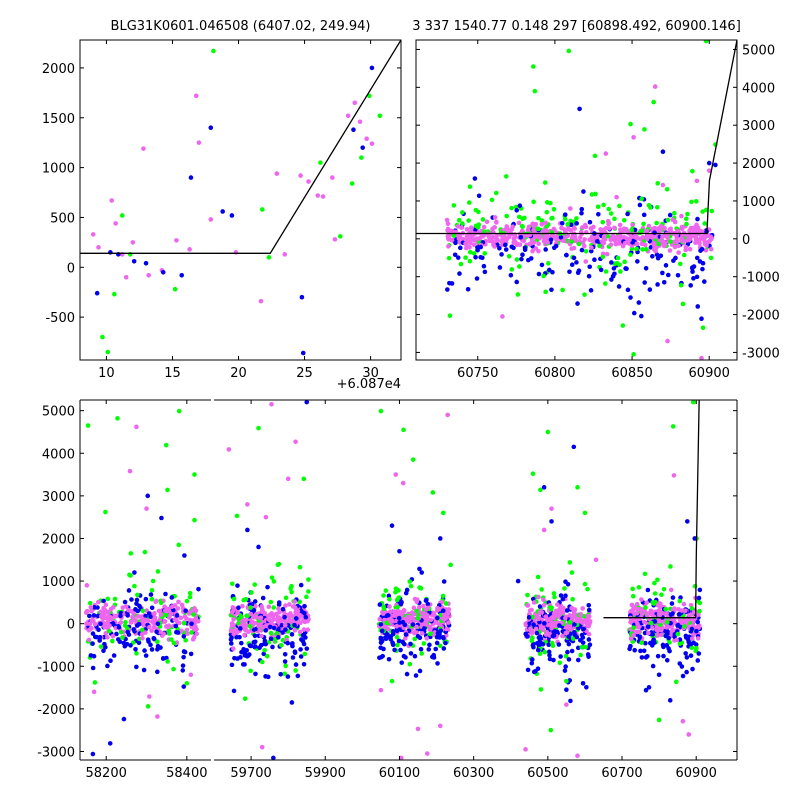  I want to click on y-tick-label: -2000, so click(761, 316).